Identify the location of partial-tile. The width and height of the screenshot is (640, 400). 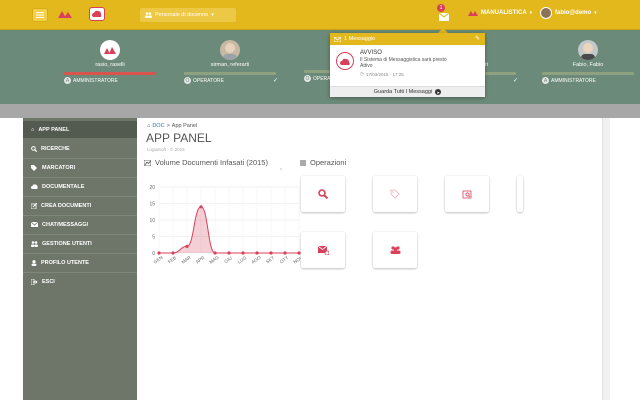
(520, 194).